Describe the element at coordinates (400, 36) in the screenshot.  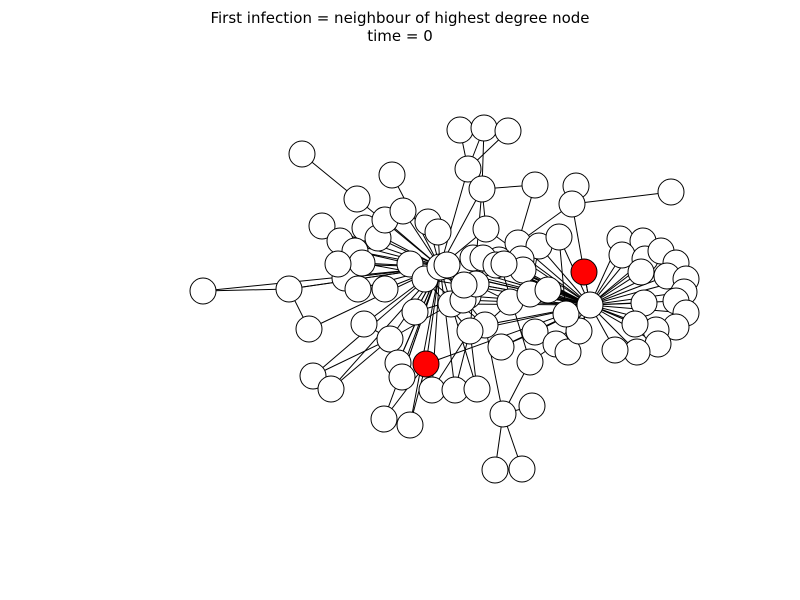
I see `figure-subtitle: time = 0` at that location.